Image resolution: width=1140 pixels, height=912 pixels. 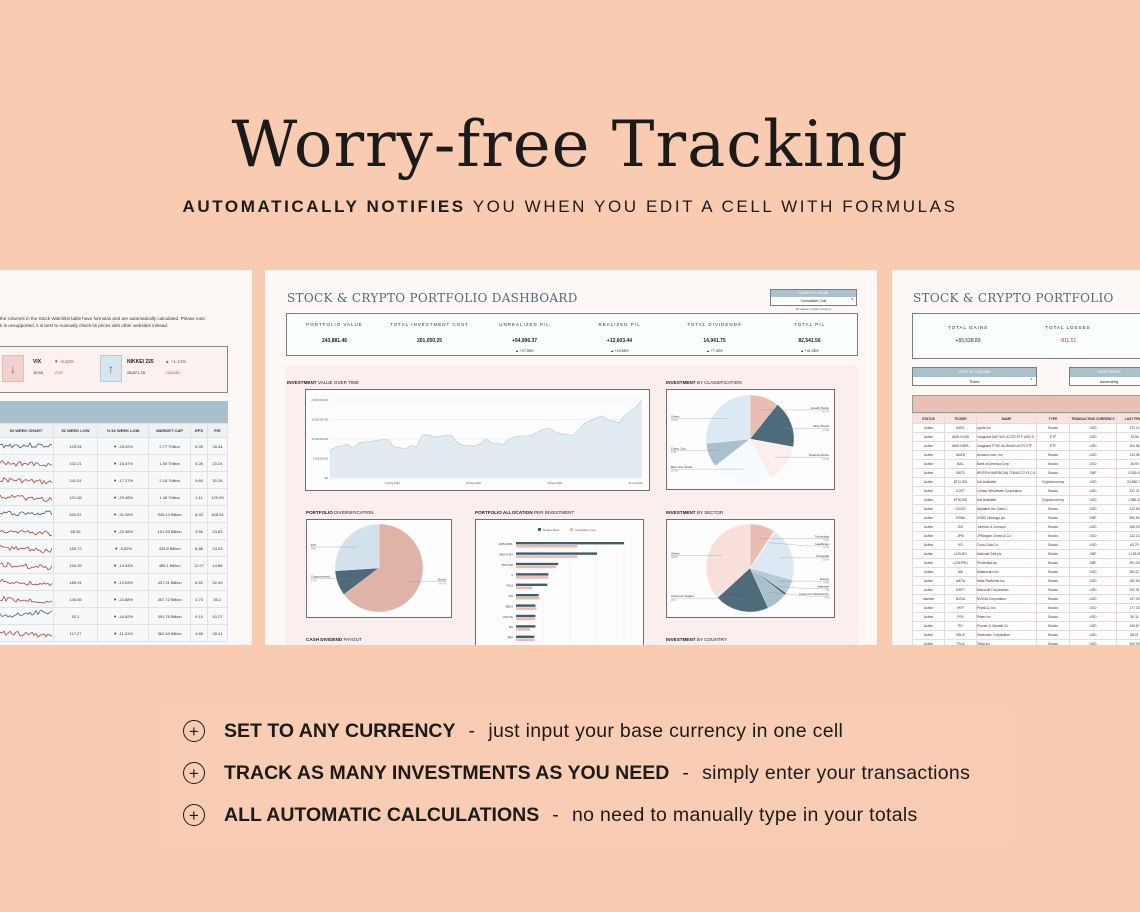 I want to click on slice-label: Blue Chip Stocks, so click(x=682, y=467).